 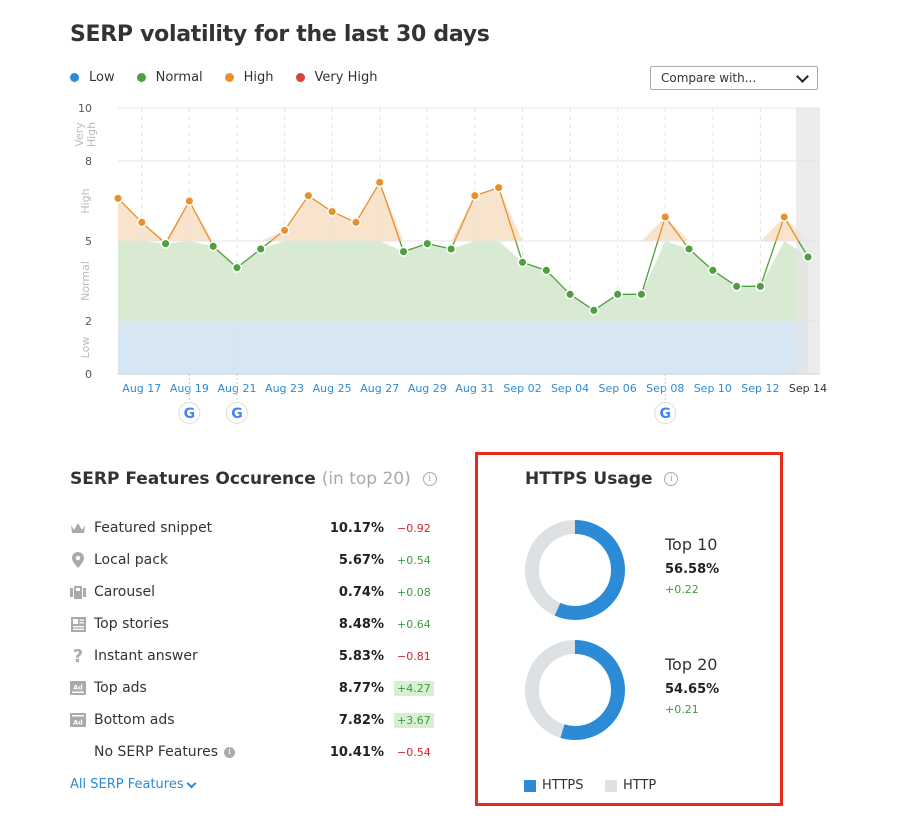 I want to click on y-tick-label: 10, so click(x=85, y=108).